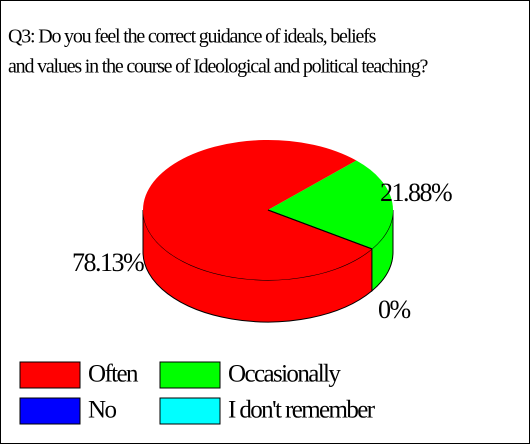  I want to click on data-label: 78.13%, so click(108, 262).